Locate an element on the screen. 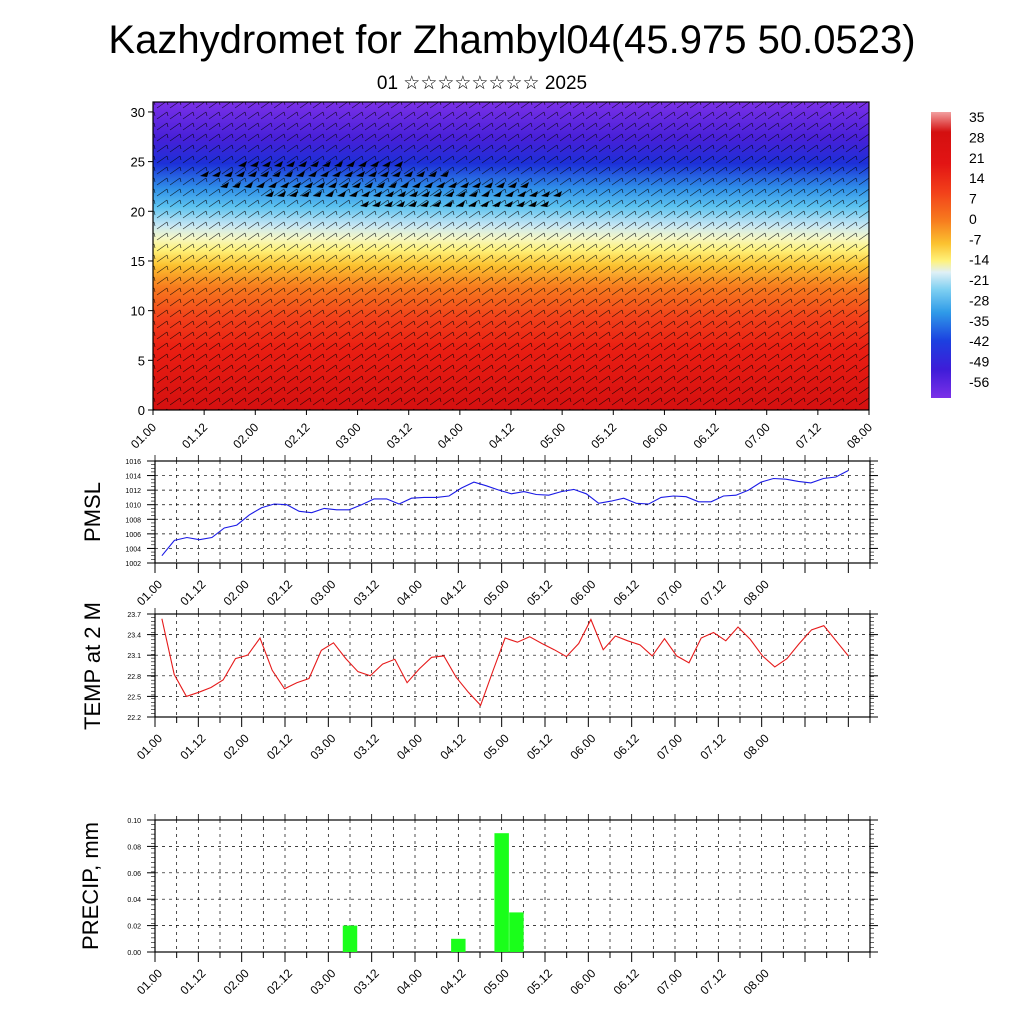 The width and height of the screenshot is (1024, 1024). colorbar-label: -49 is located at coordinates (979, 362).